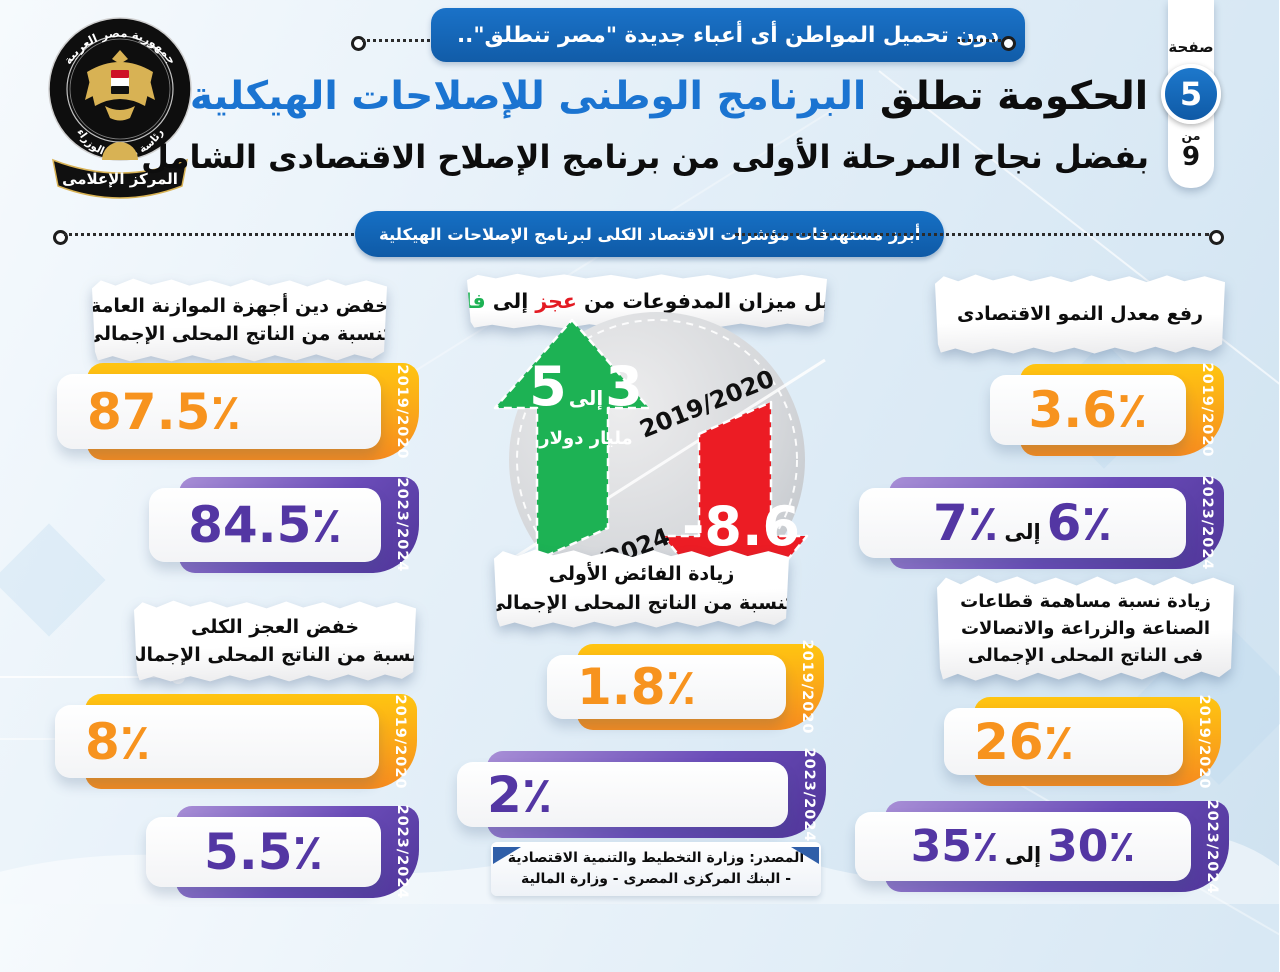  I want to click on bar-gdp-growth-2019: 3.6٪ 2019/2020, so click(1108, 410).